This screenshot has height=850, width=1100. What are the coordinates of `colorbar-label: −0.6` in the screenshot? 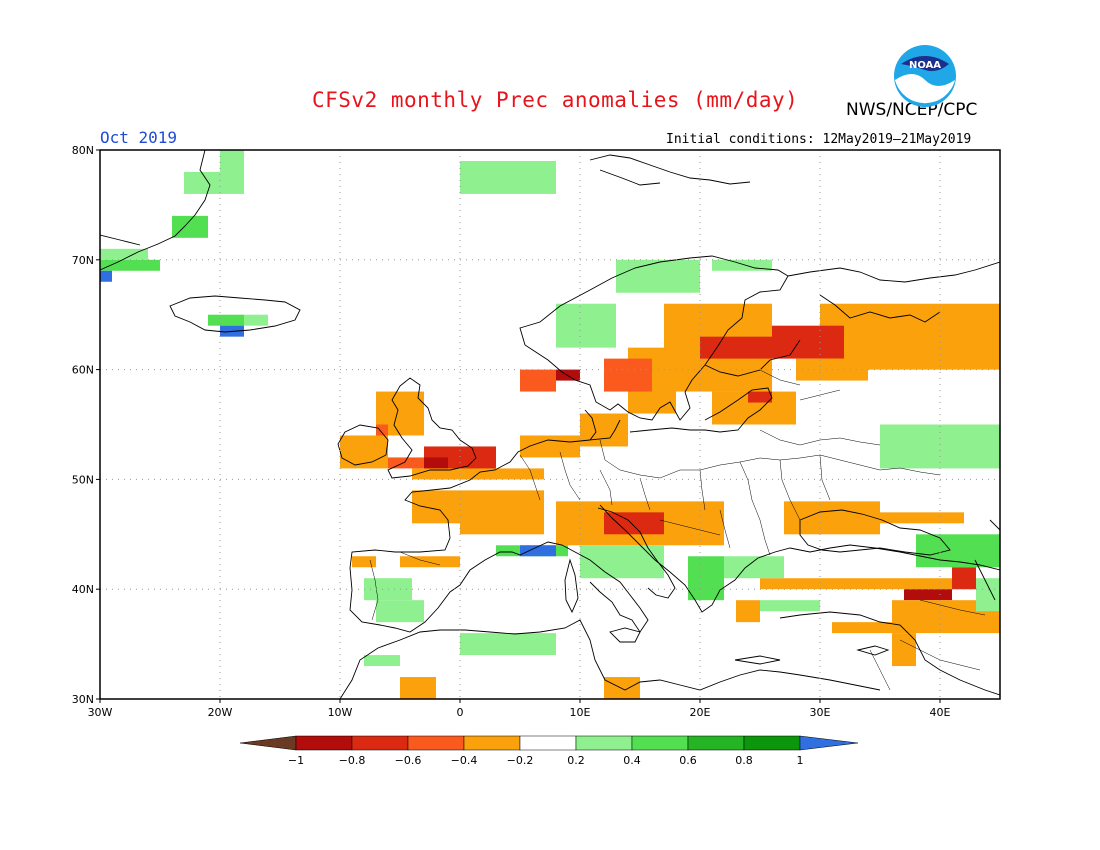 It's located at (408, 760).